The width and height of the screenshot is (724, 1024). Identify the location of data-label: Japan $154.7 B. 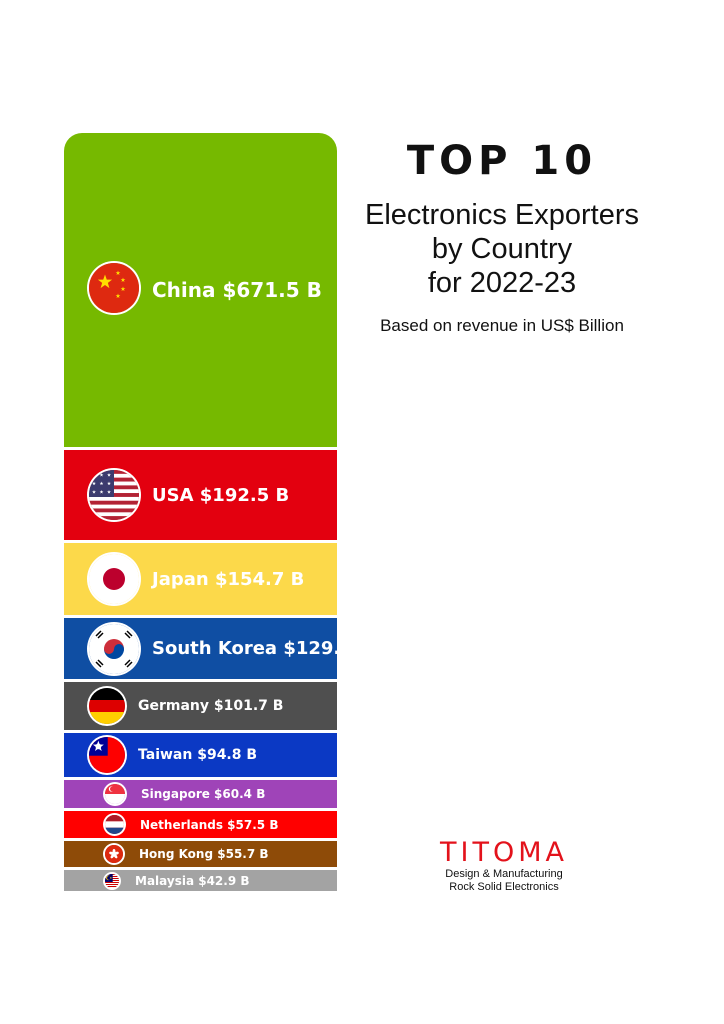
(228, 579).